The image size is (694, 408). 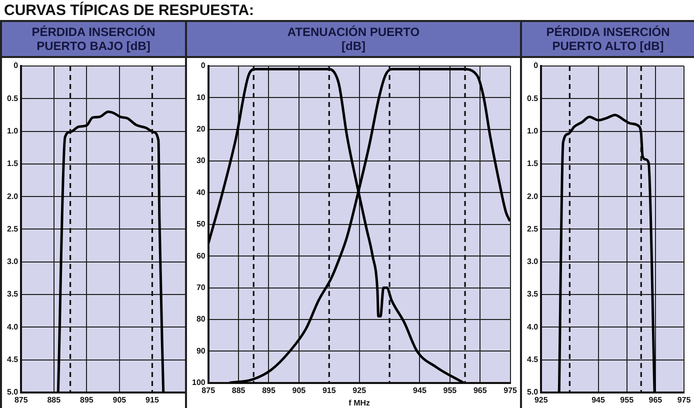 What do you see at coordinates (201, 161) in the screenshot?
I see `y-tick-label: 30` at bounding box center [201, 161].